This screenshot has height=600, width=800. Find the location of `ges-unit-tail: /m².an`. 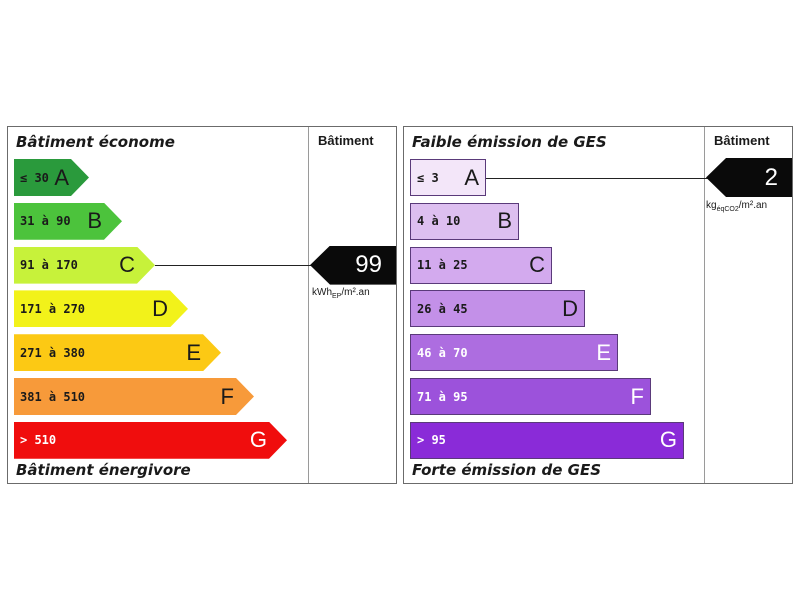

ges-unit-tail: /m².an is located at coordinates (753, 205).